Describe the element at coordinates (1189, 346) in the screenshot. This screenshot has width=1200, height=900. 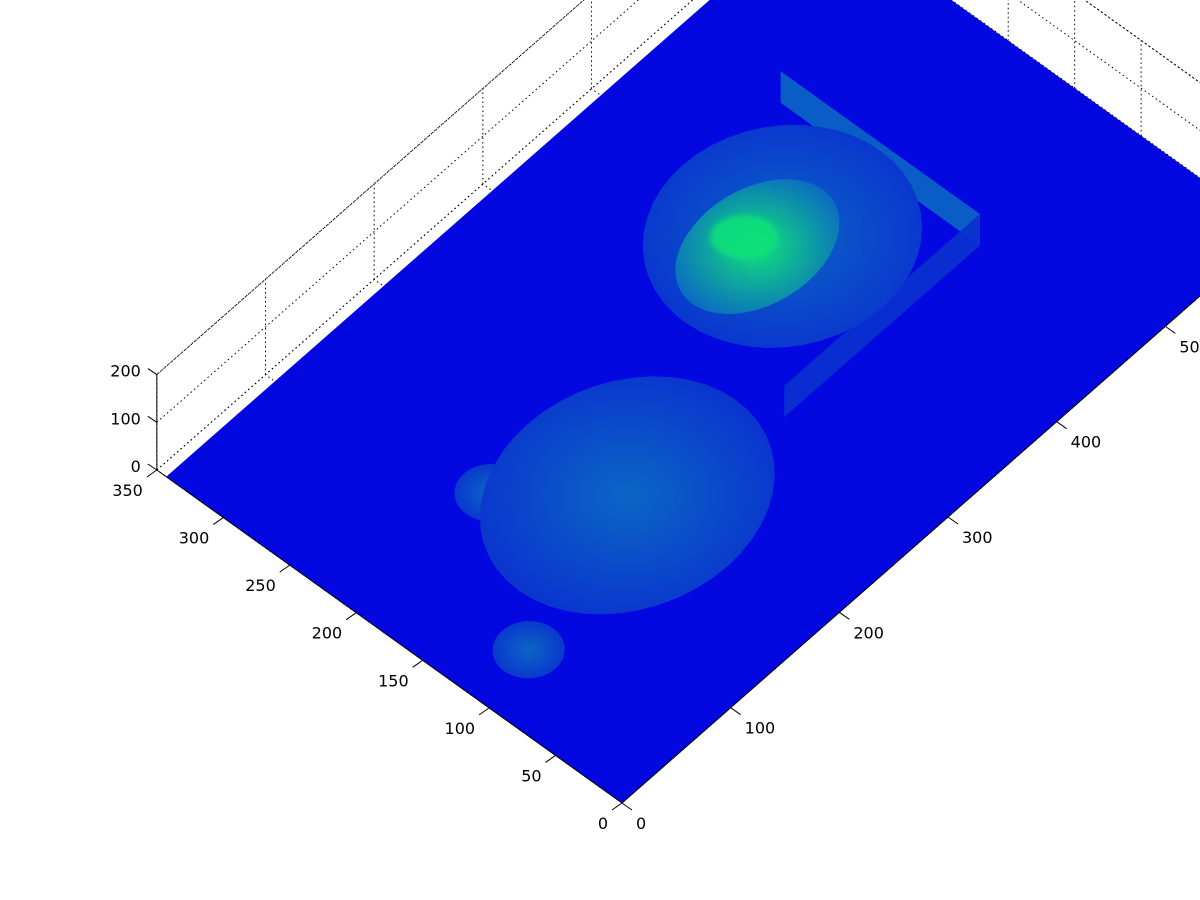
I see `y-tick-label: 500` at that location.